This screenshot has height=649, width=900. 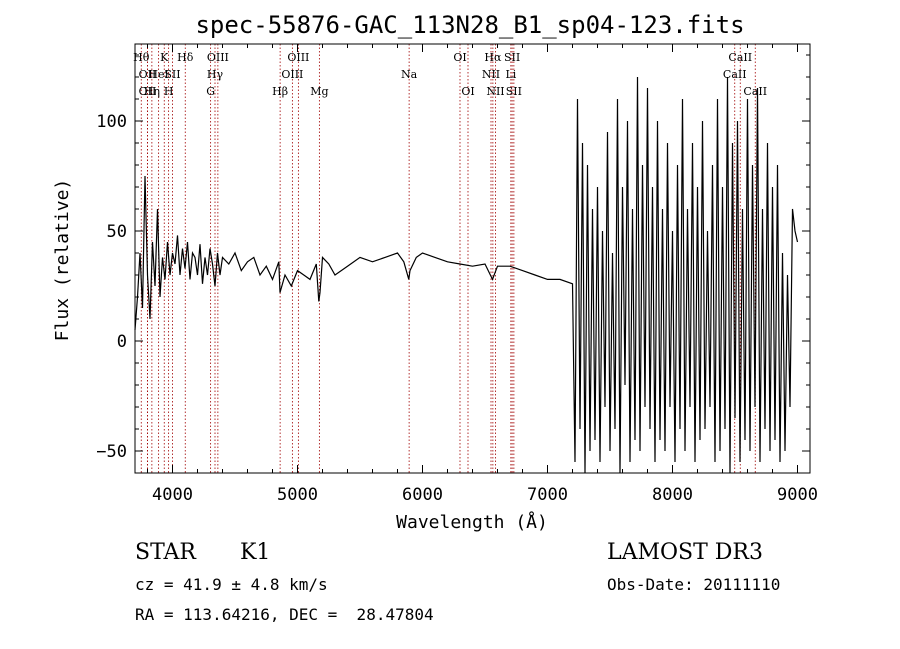 I want to click on y-tick-label: 100, so click(x=111, y=122).